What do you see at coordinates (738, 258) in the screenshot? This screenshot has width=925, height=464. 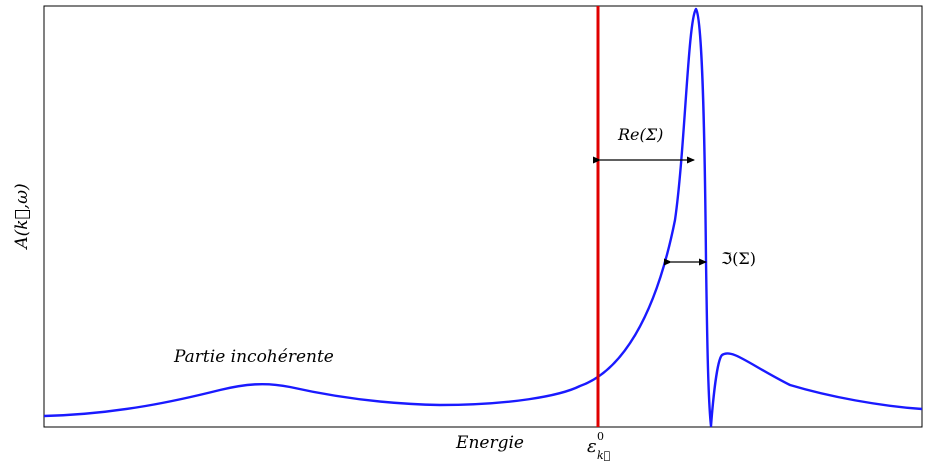 I see `im-sigma-label: ℑ(Σ)` at bounding box center [738, 258].